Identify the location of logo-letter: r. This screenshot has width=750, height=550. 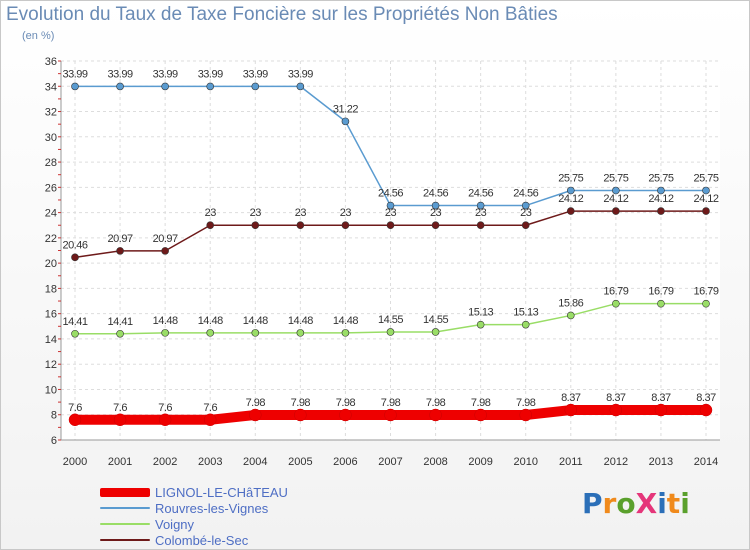
(609, 503).